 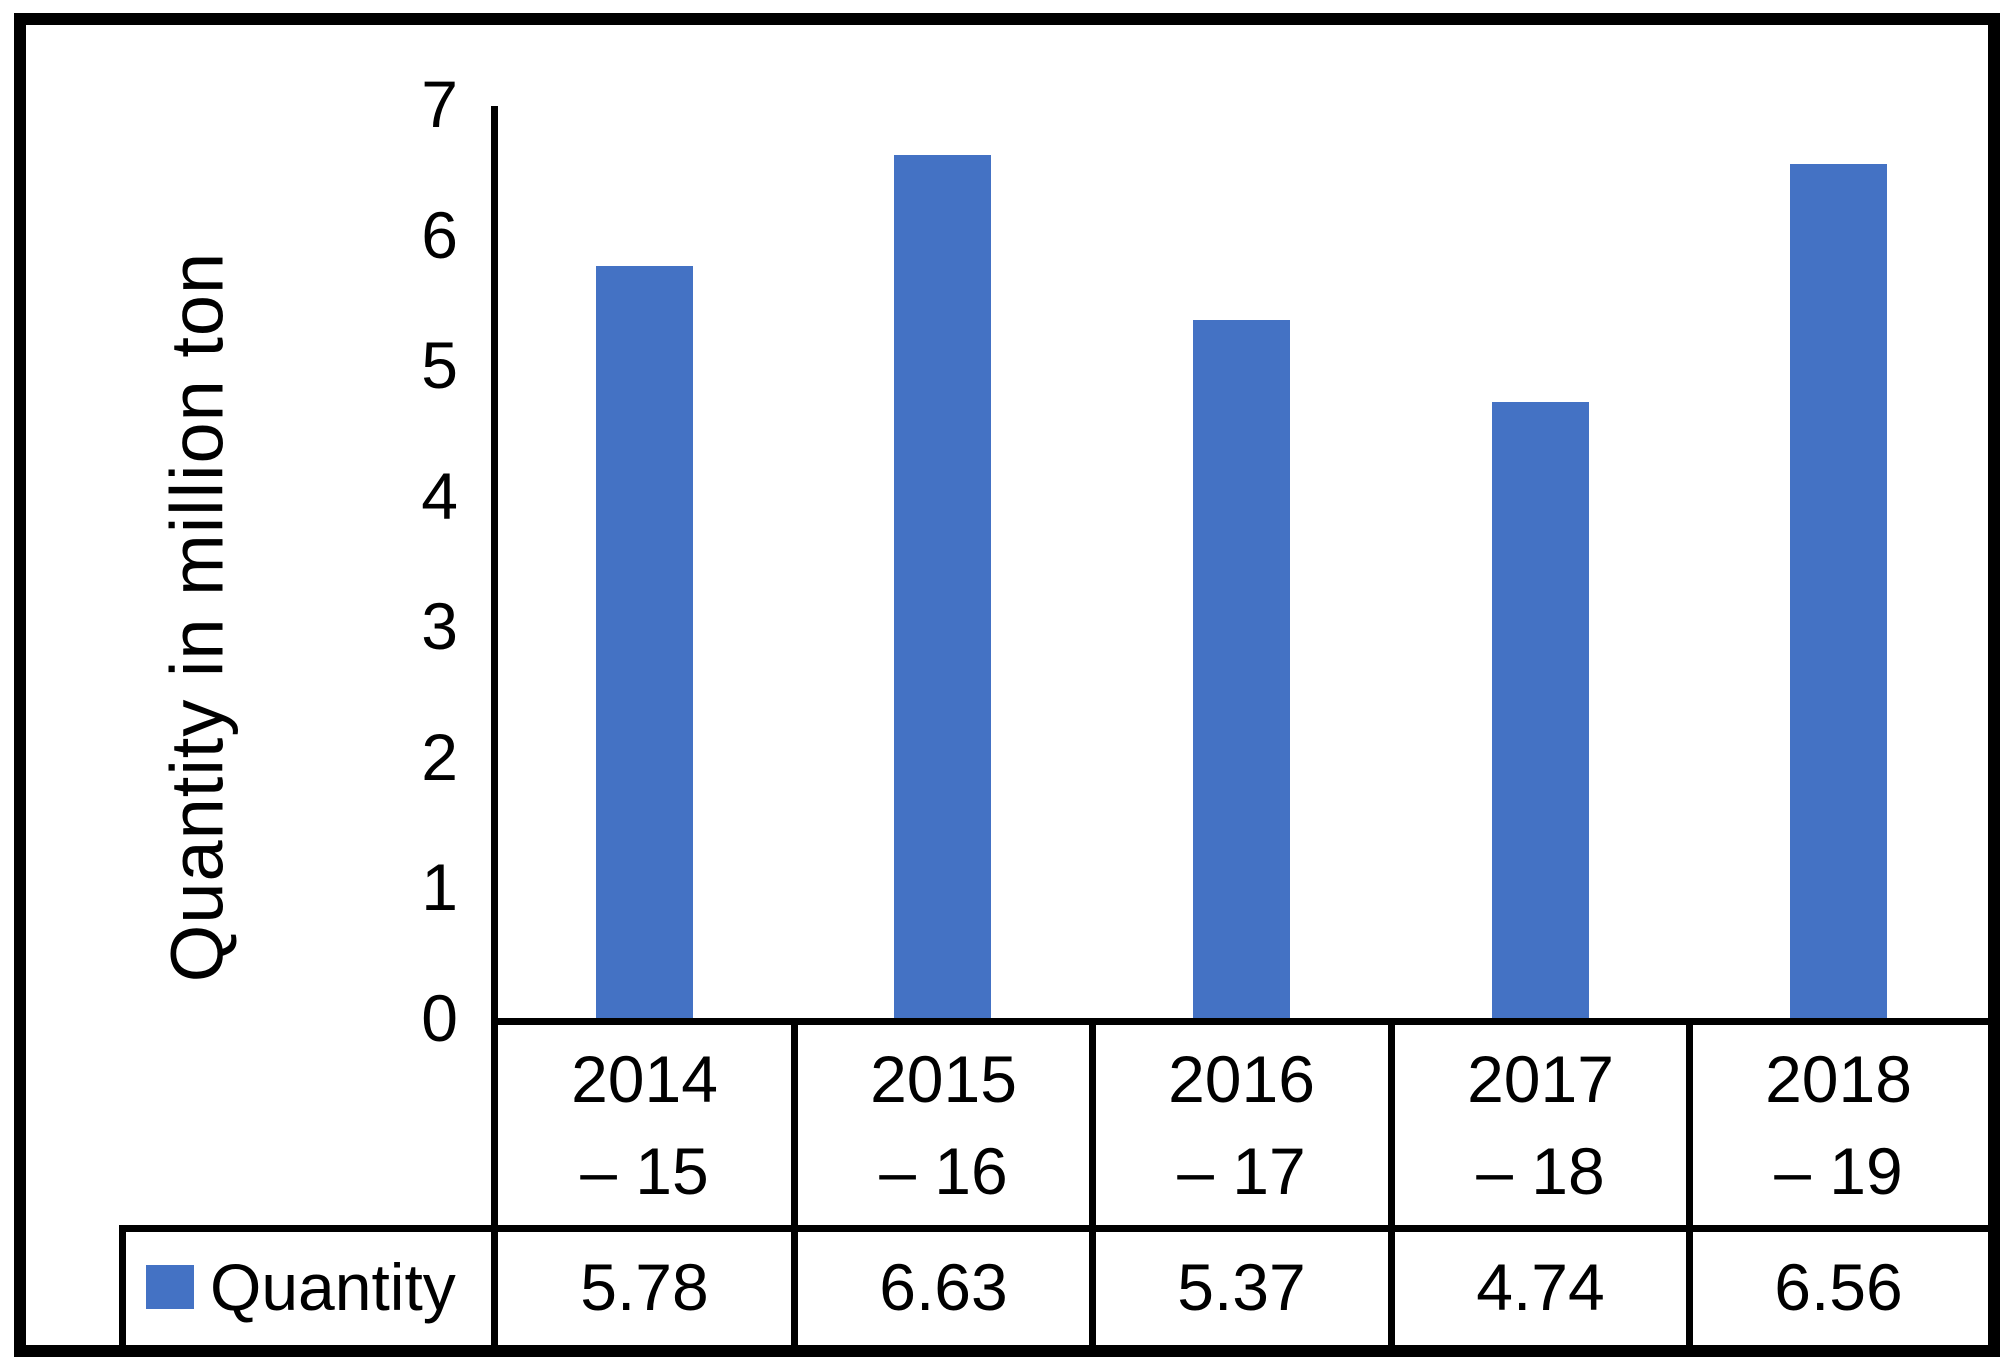 What do you see at coordinates (439, 104) in the screenshot?
I see `y-tick-label: 7` at bounding box center [439, 104].